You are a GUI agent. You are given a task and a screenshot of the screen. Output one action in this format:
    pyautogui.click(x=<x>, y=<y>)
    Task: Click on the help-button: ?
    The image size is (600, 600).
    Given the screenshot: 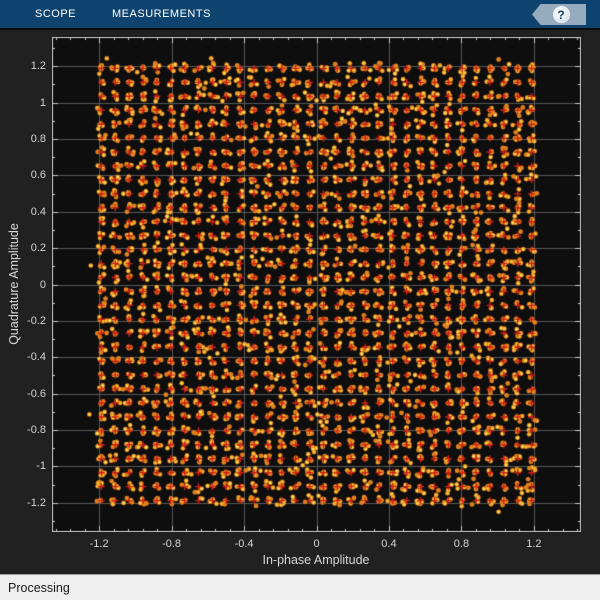 What is the action you would take?
    pyautogui.click(x=559, y=14)
    